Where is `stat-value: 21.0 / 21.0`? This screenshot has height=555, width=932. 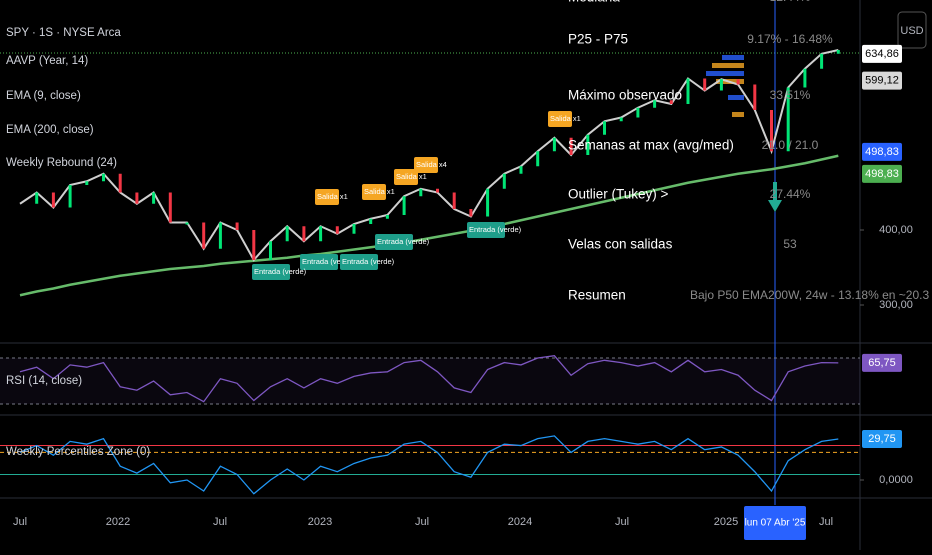 stat-value: 21.0 / 21.0 is located at coordinates (790, 145).